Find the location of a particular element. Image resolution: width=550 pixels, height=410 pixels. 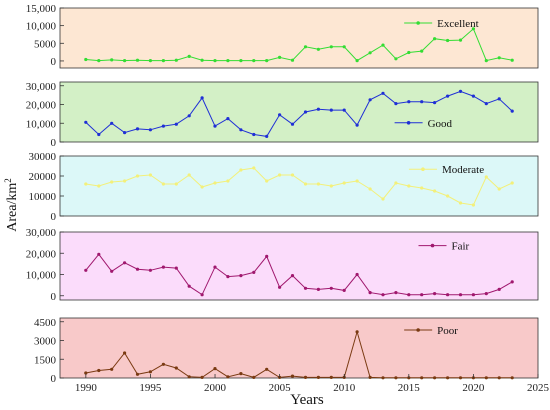

series-line-good is located at coordinates (299, 113).